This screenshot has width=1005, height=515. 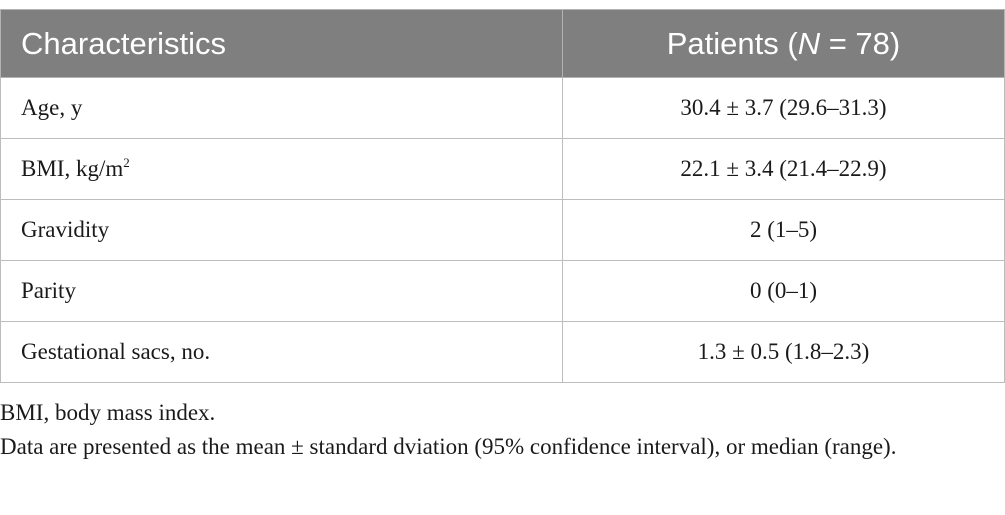 I want to click on header-characteristics: Characteristics, so click(x=281, y=43).